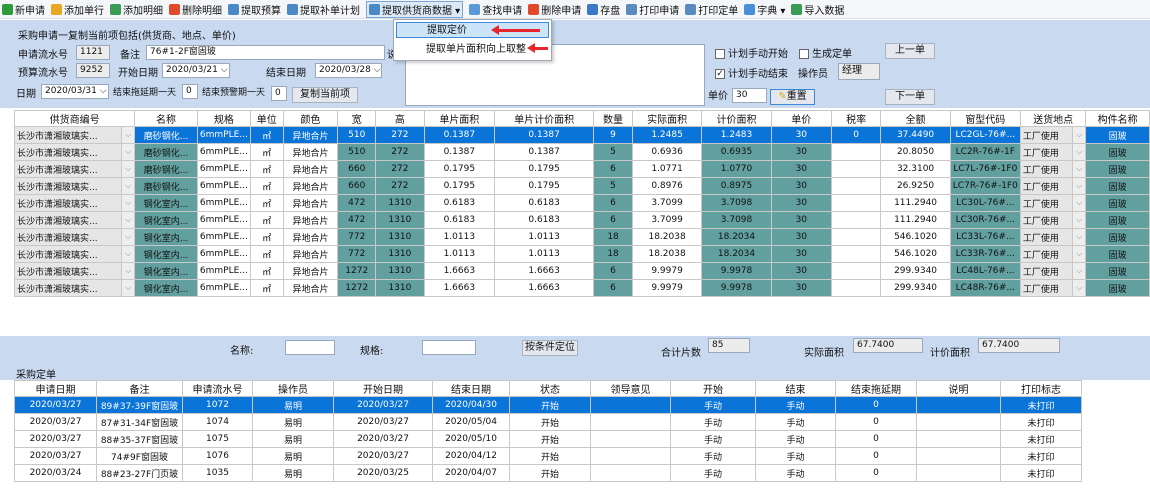  What do you see at coordinates (736, 203) in the screenshot?
I see `cell: 3.7098` at bounding box center [736, 203].